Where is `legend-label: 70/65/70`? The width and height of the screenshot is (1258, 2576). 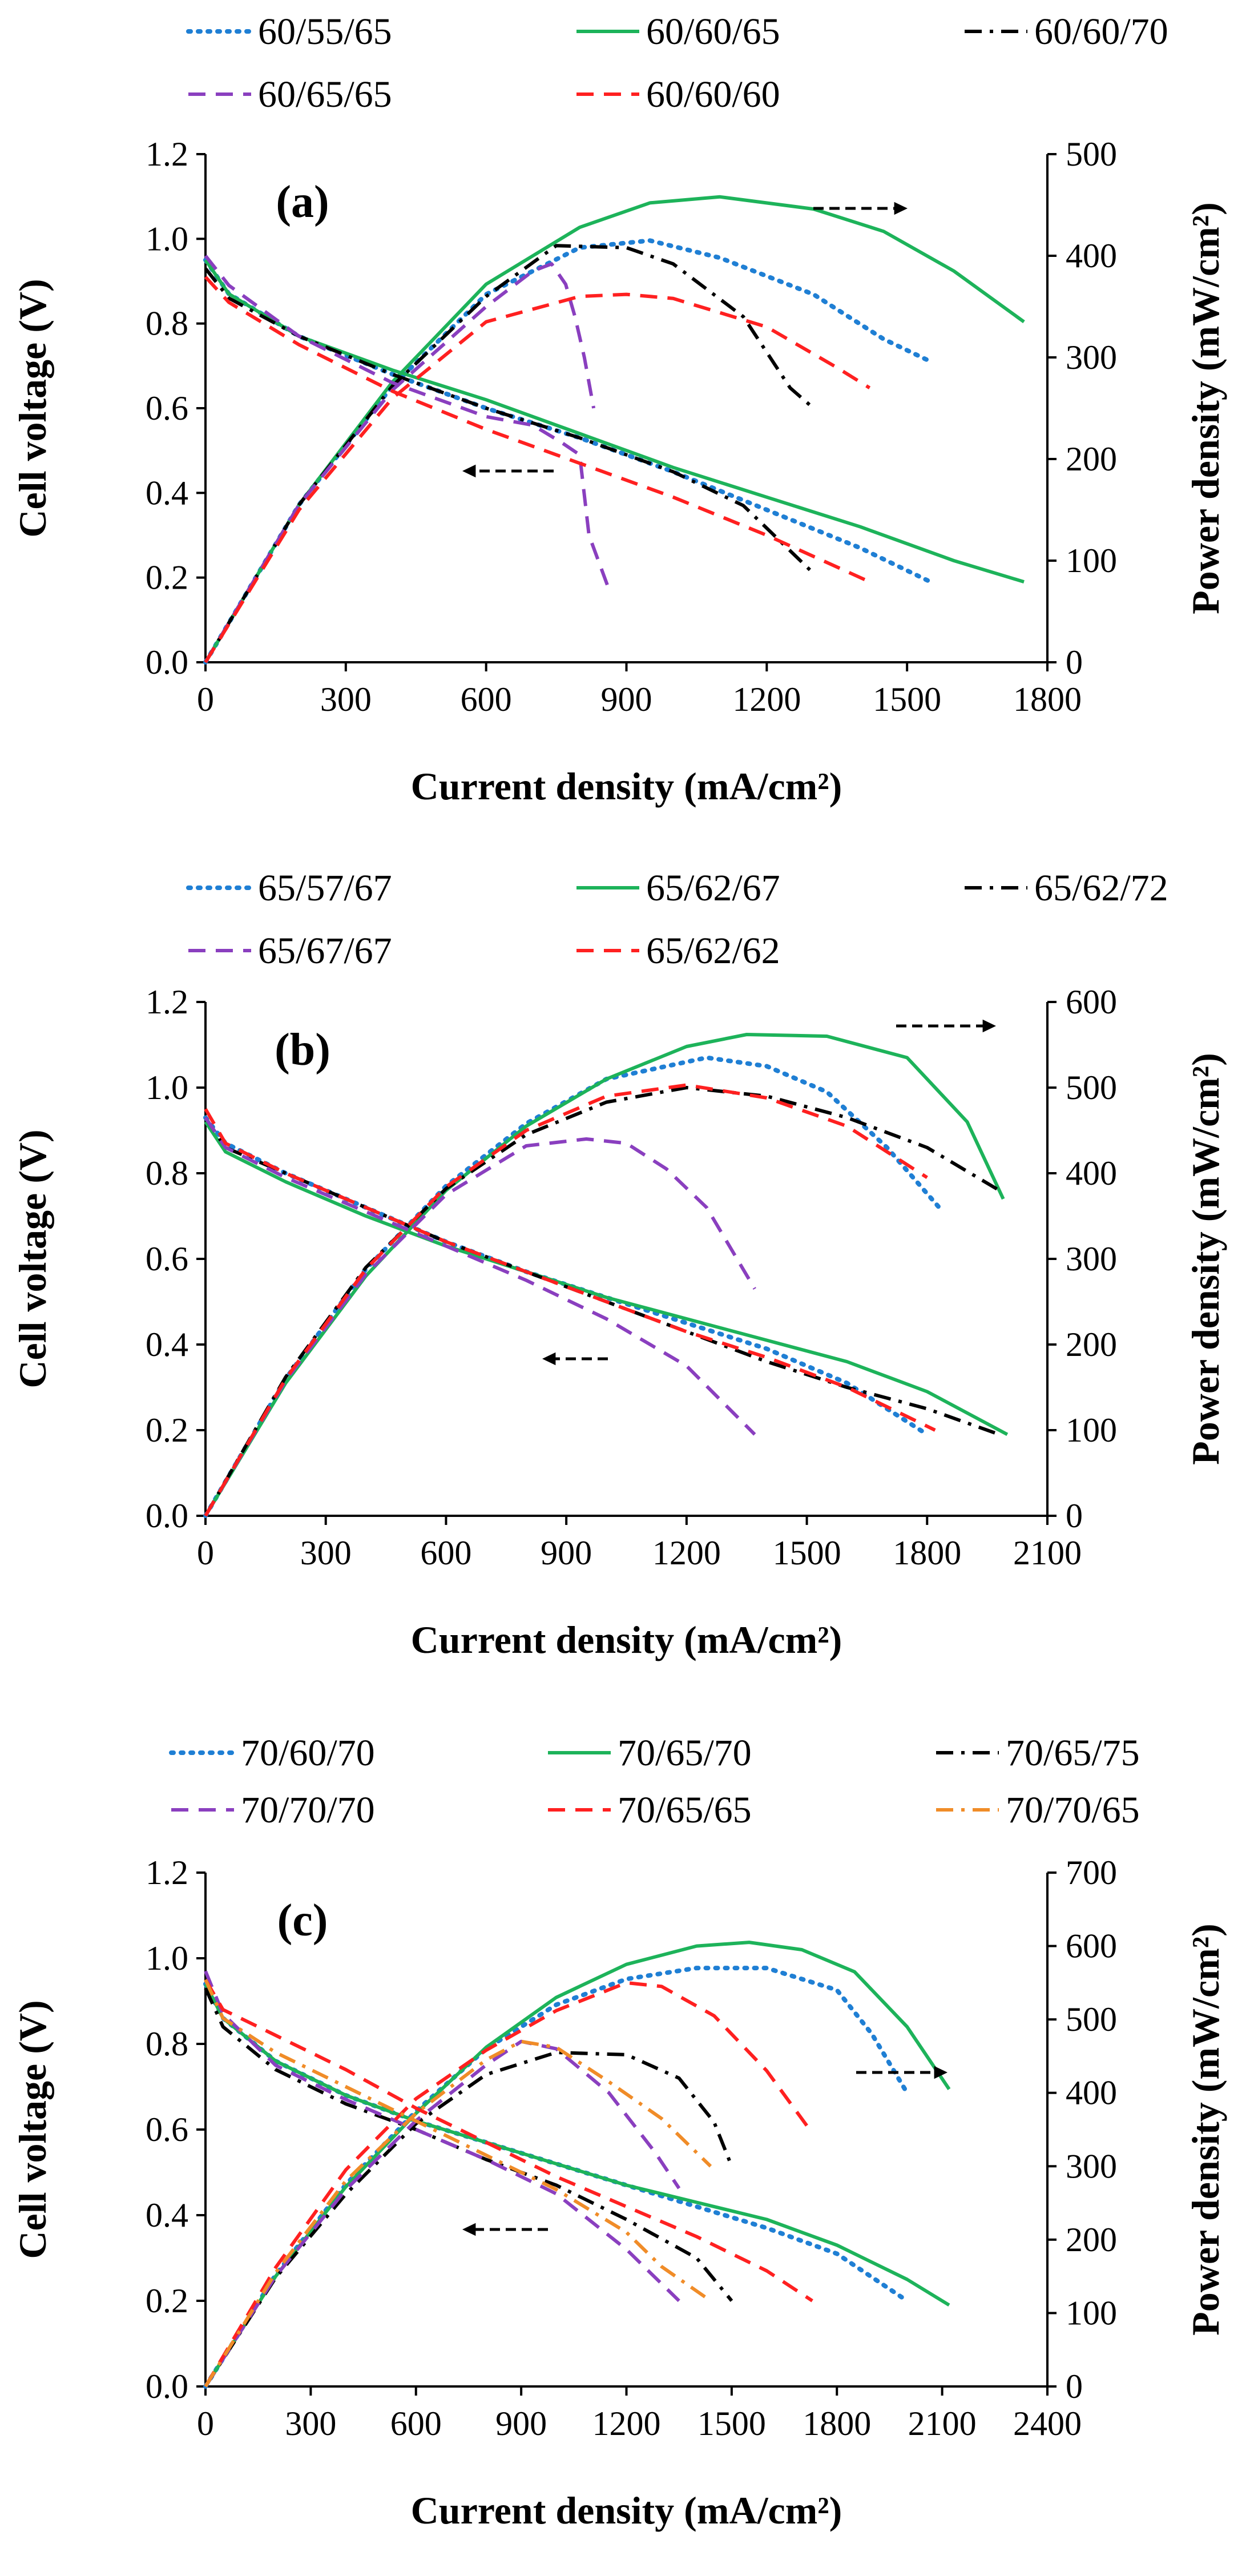 legend-label: 70/65/70 is located at coordinates (685, 1753).